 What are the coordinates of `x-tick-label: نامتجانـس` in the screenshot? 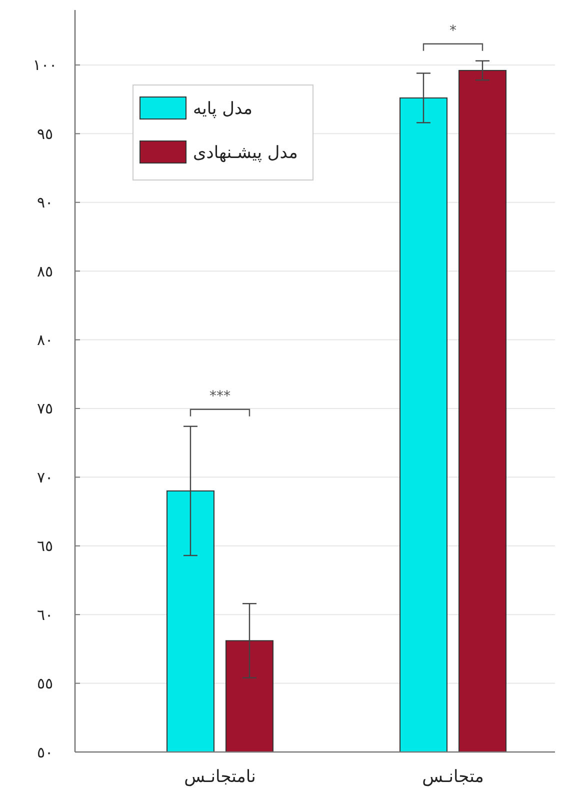 It's located at (220, 777).